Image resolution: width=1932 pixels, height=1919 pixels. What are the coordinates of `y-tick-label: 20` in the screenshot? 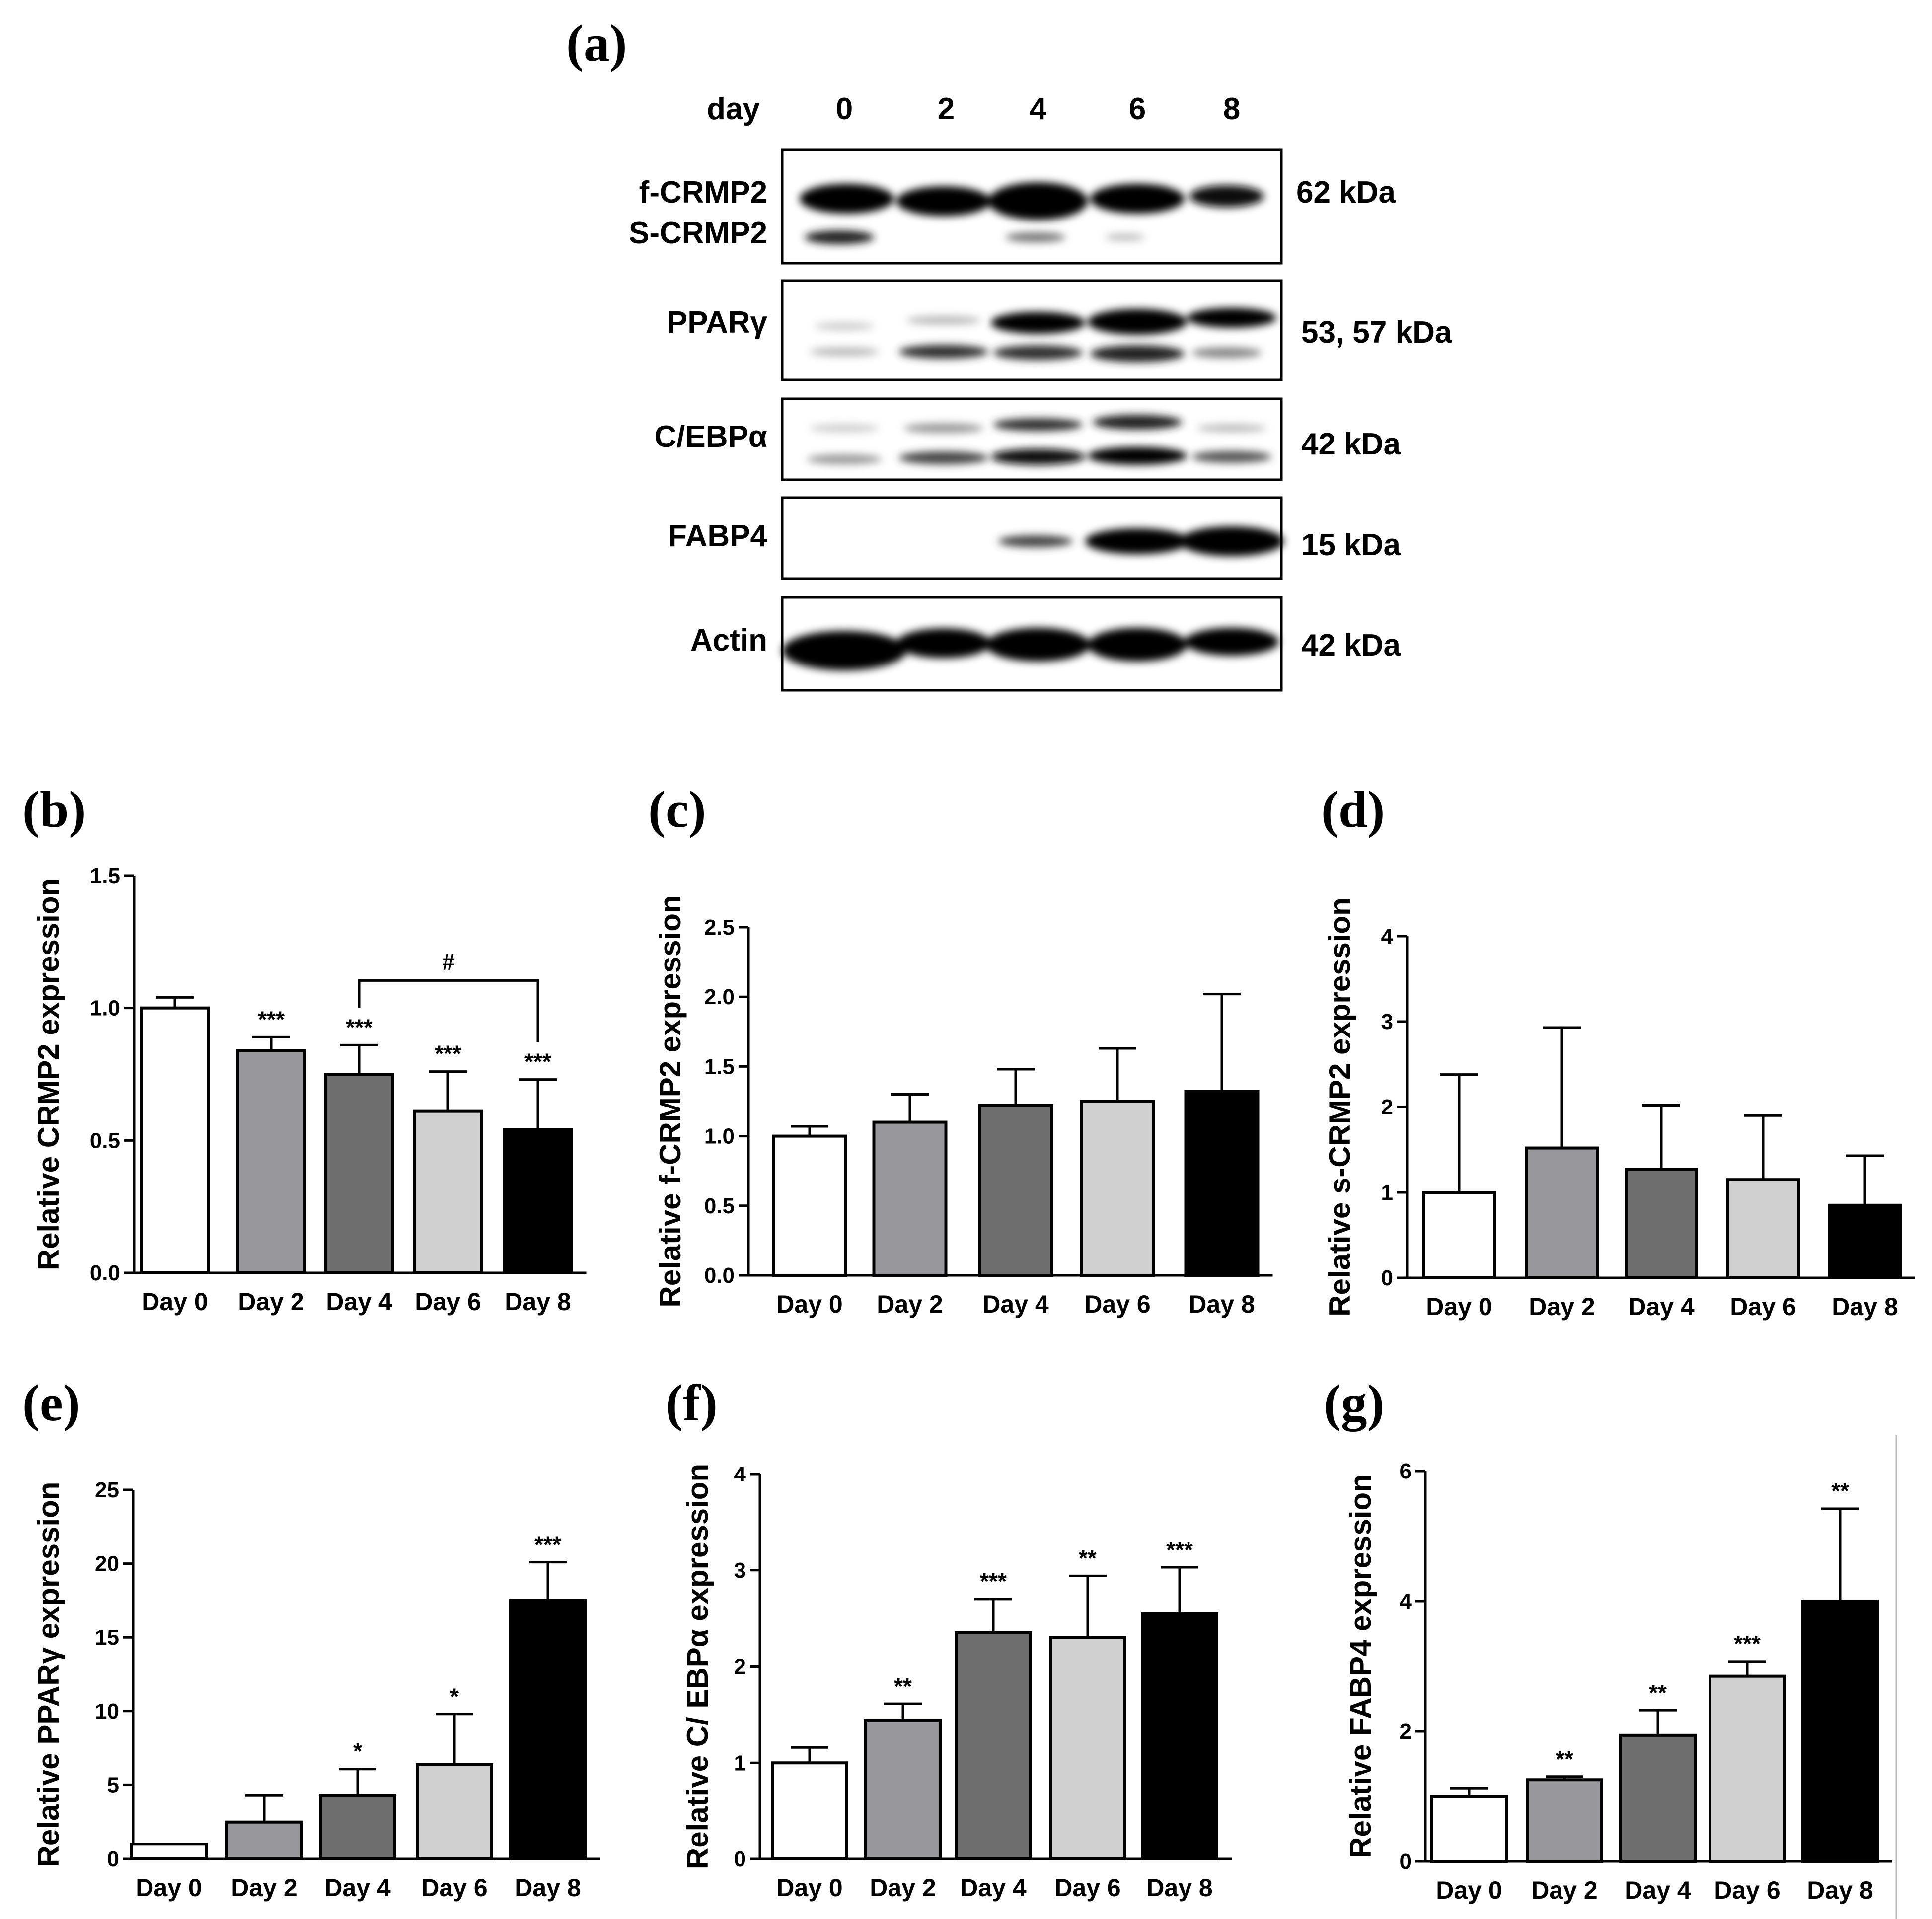 It's located at (107, 1564).